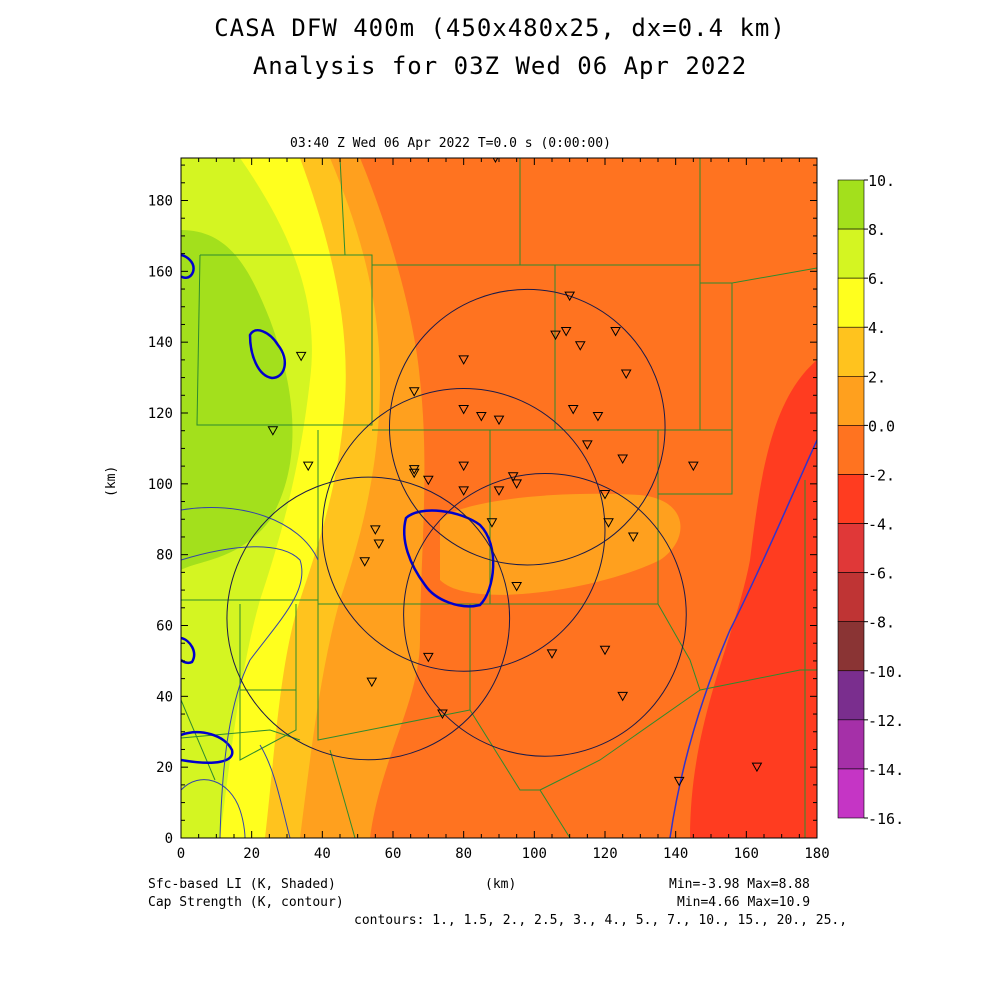  I want to click on colorbar-label: -14., so click(886, 770).